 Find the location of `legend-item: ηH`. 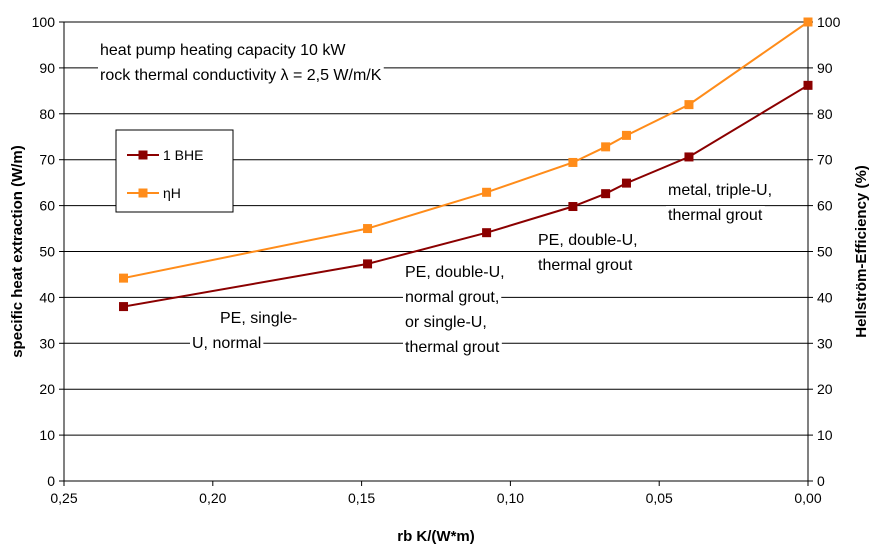

legend-item: ηH is located at coordinates (154, 193).